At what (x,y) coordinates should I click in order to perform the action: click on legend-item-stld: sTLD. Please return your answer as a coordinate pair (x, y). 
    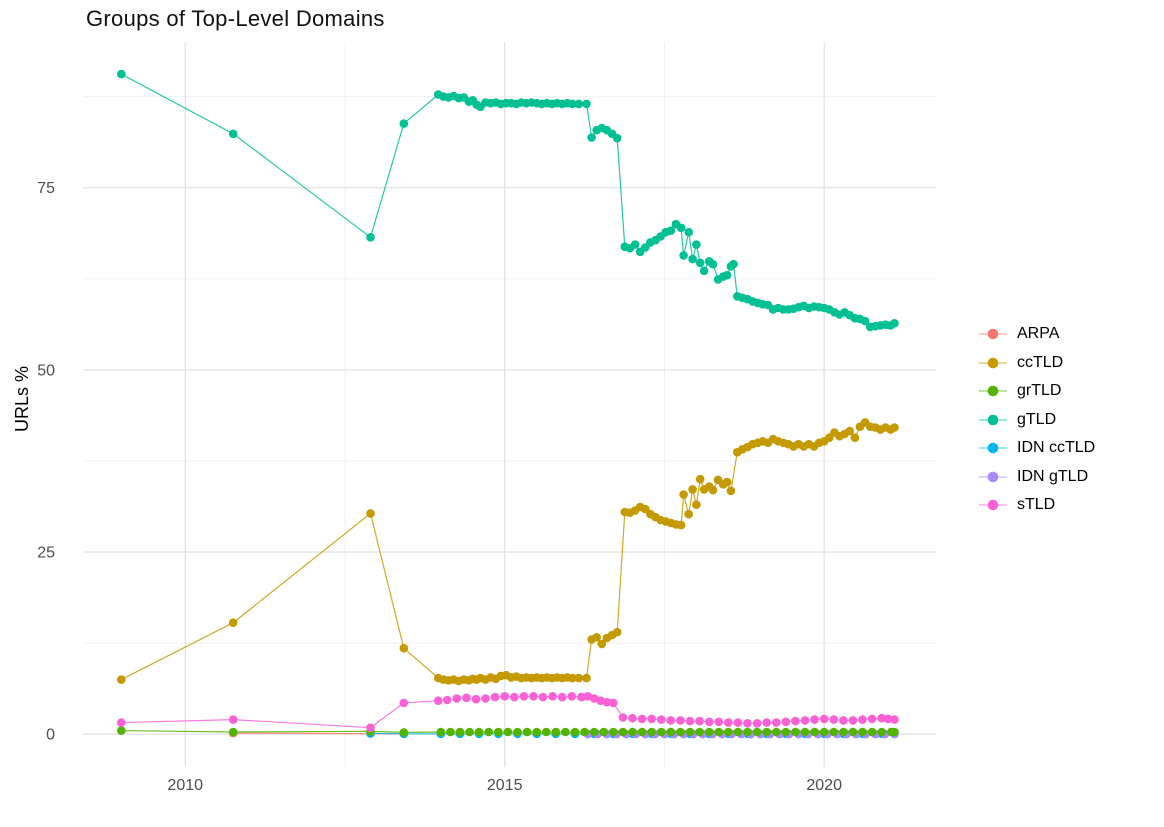
    Looking at the image, I should click on (1036, 505).